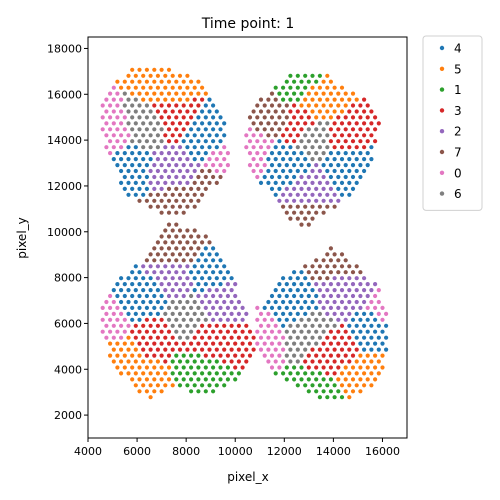  Describe the element at coordinates (442, 89) in the screenshot. I see `legend-marker` at that location.